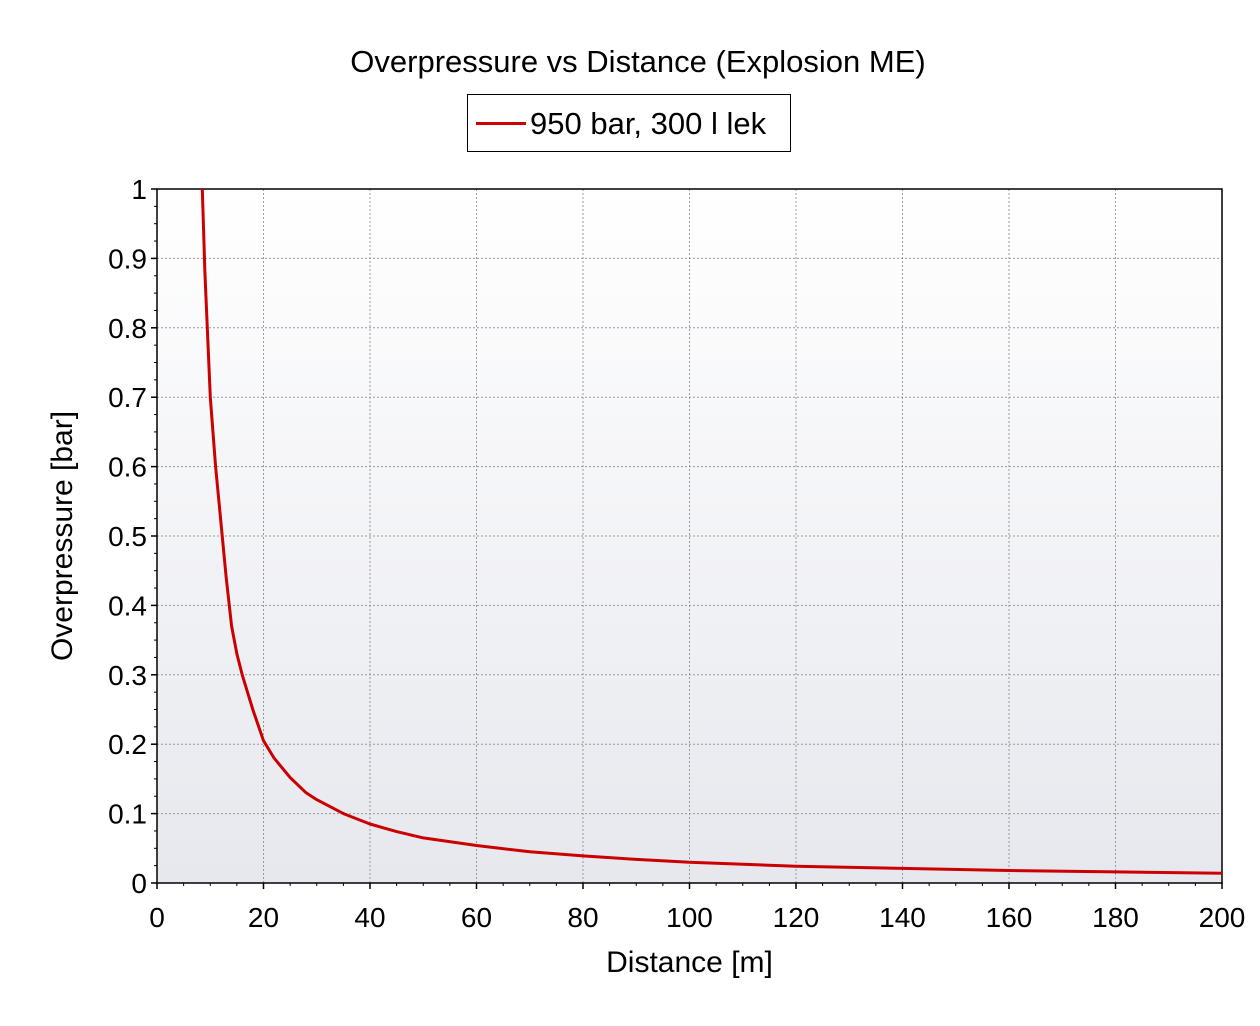 This screenshot has width=1260, height=1026. What do you see at coordinates (127, 467) in the screenshot?
I see `y-tick-label: 0.6` at bounding box center [127, 467].